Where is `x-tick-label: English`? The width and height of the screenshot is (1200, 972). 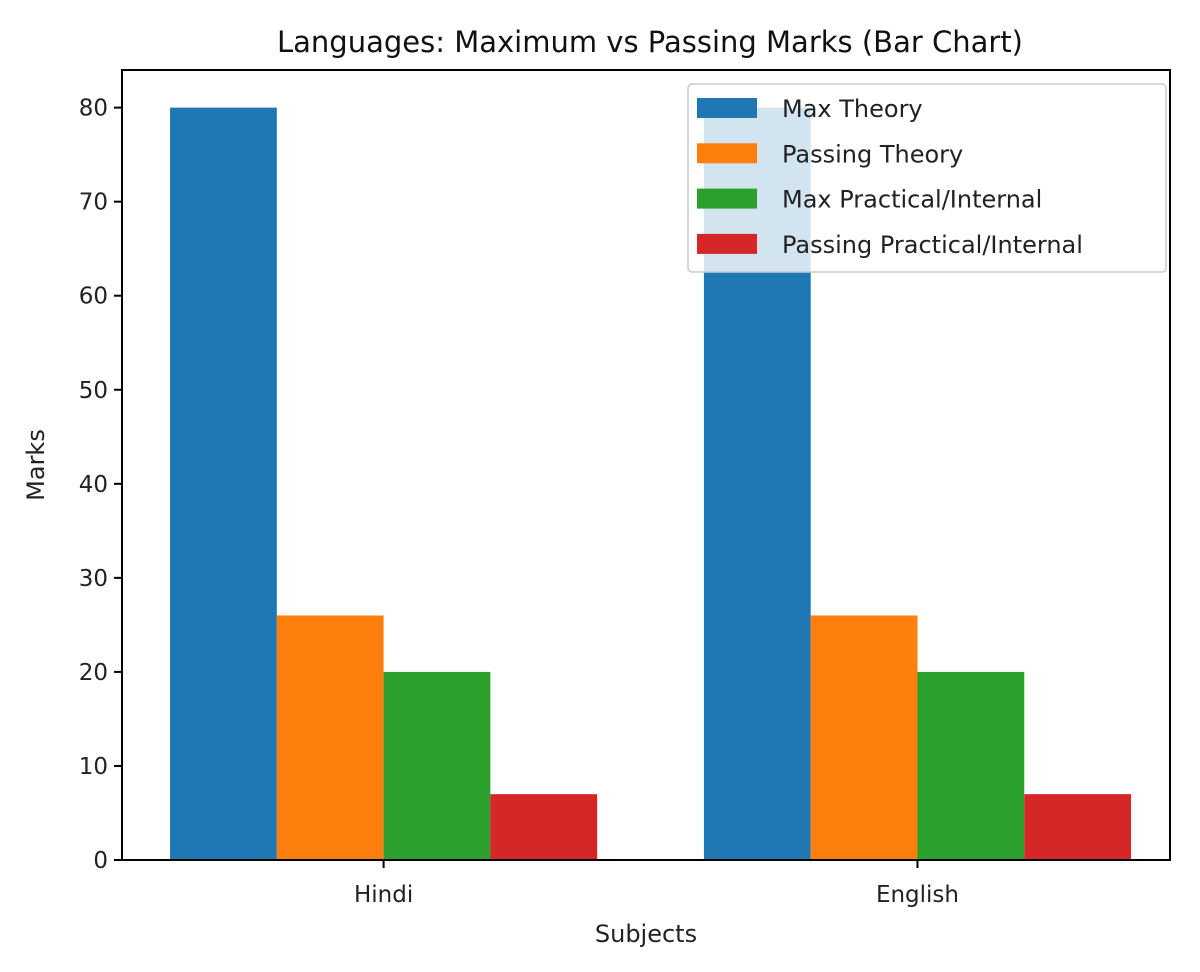 x-tick-label: English is located at coordinates (917, 895).